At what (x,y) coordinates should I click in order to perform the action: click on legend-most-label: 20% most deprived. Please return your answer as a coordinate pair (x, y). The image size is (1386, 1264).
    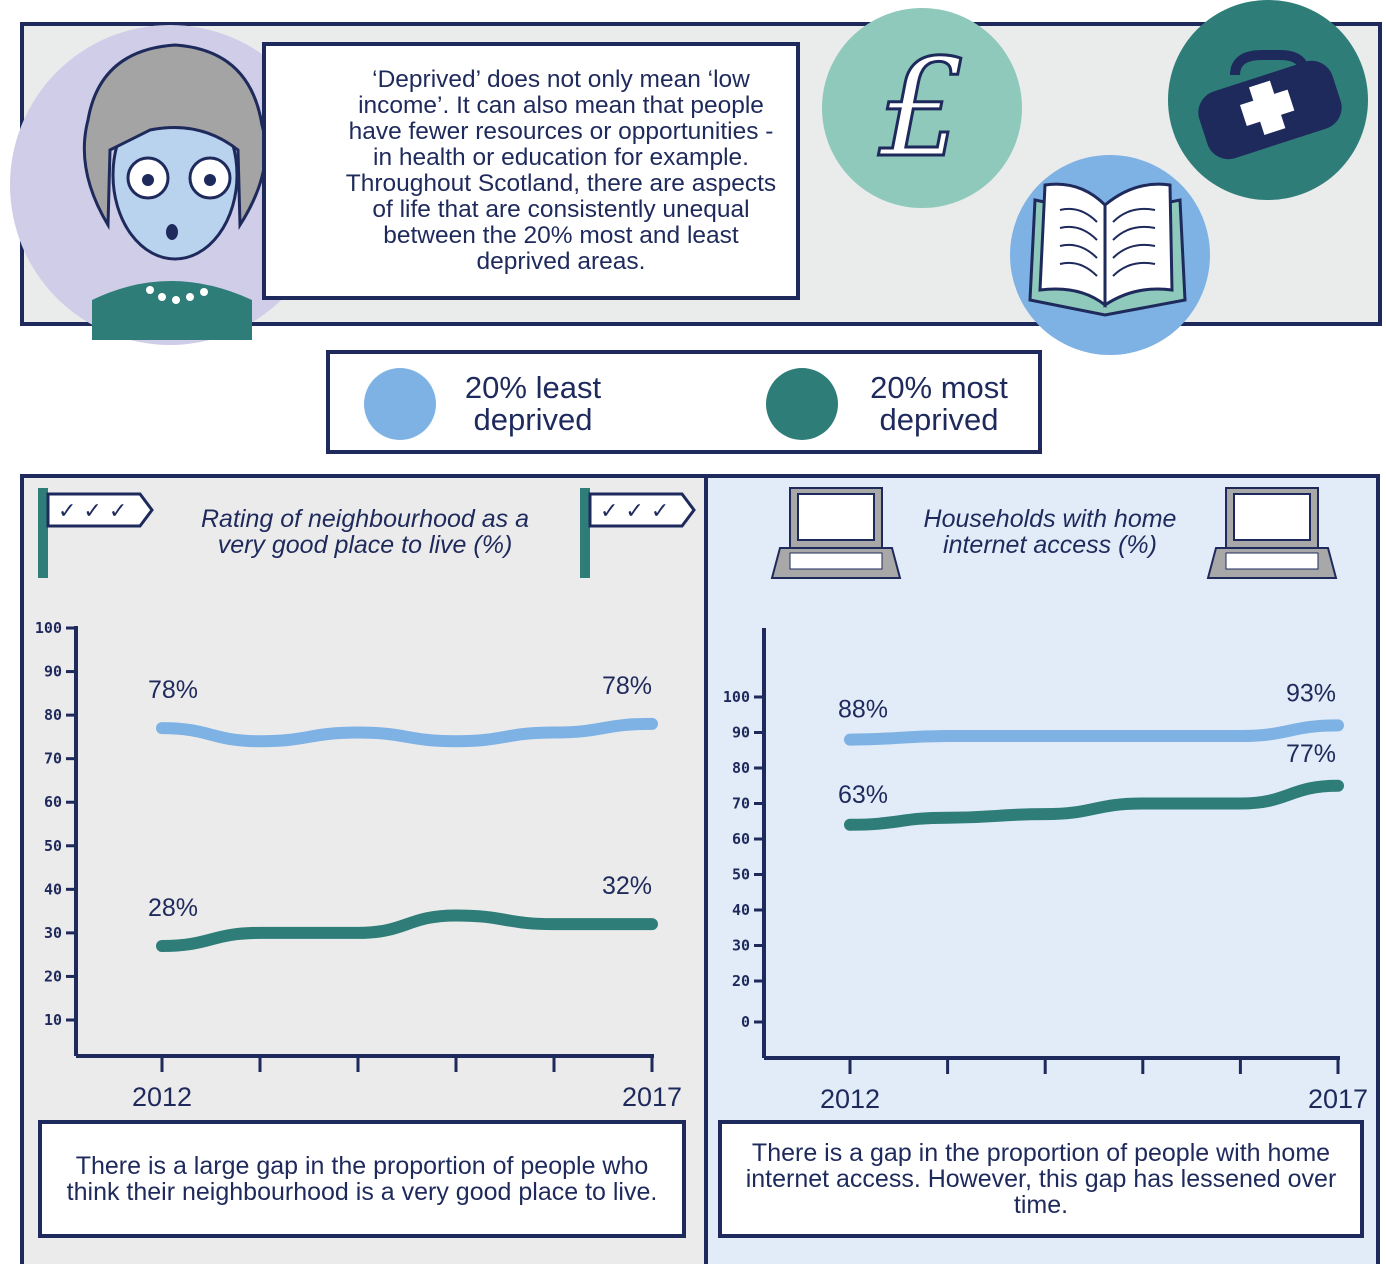
    Looking at the image, I should click on (939, 403).